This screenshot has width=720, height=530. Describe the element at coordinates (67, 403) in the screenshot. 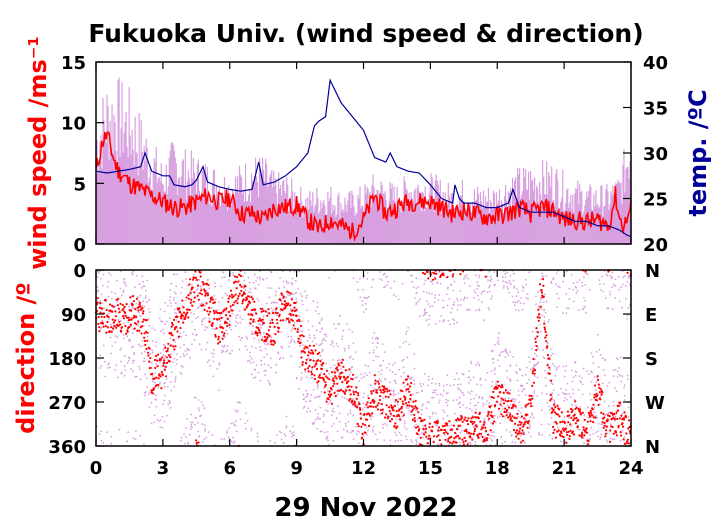

I see `direction-tick-label: 270` at that location.